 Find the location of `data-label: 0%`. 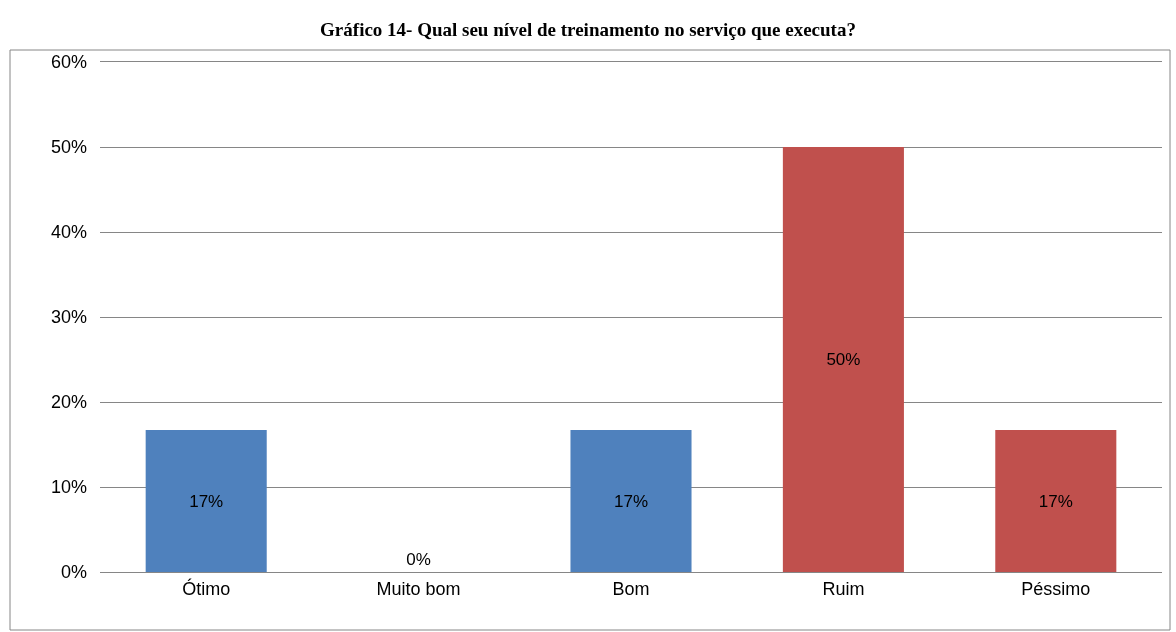

data-label: 0% is located at coordinates (418, 559).